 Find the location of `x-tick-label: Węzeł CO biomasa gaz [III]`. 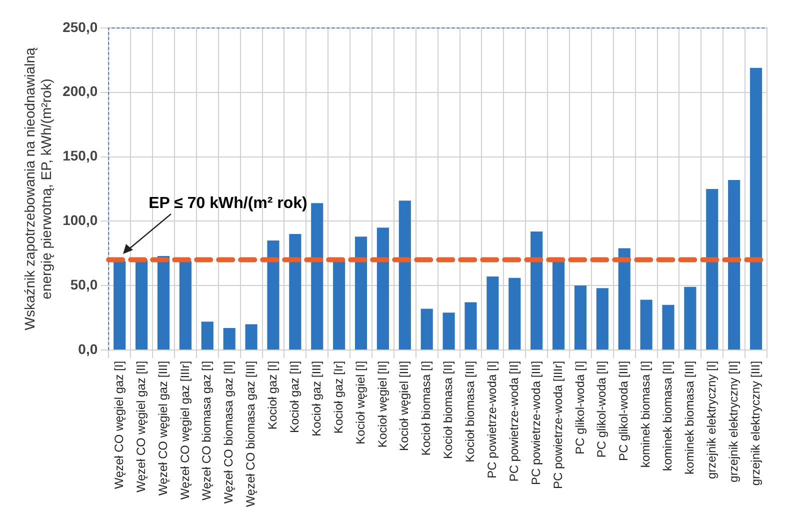

x-tick-label: Węzeł CO biomasa gaz [III] is located at coordinates (251, 434).